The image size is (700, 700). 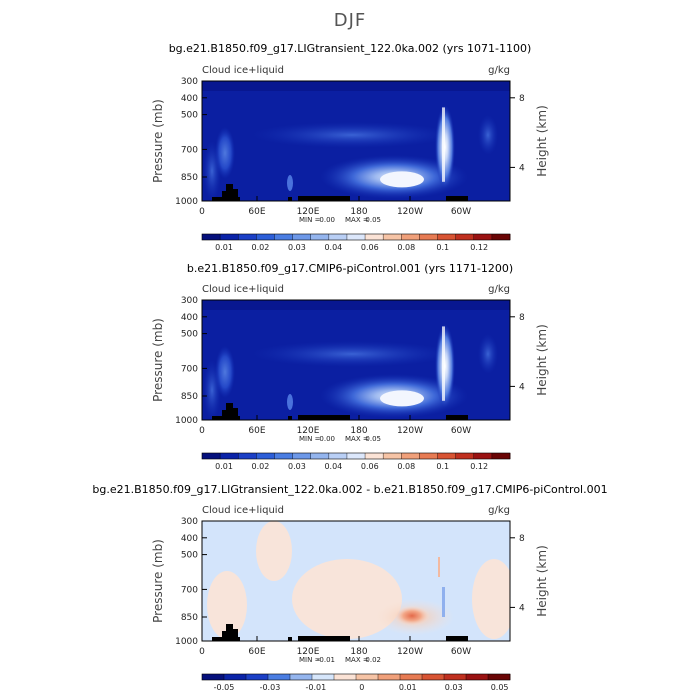 What do you see at coordinates (356, 86) in the screenshot?
I see `upper-band` at bounding box center [356, 86].